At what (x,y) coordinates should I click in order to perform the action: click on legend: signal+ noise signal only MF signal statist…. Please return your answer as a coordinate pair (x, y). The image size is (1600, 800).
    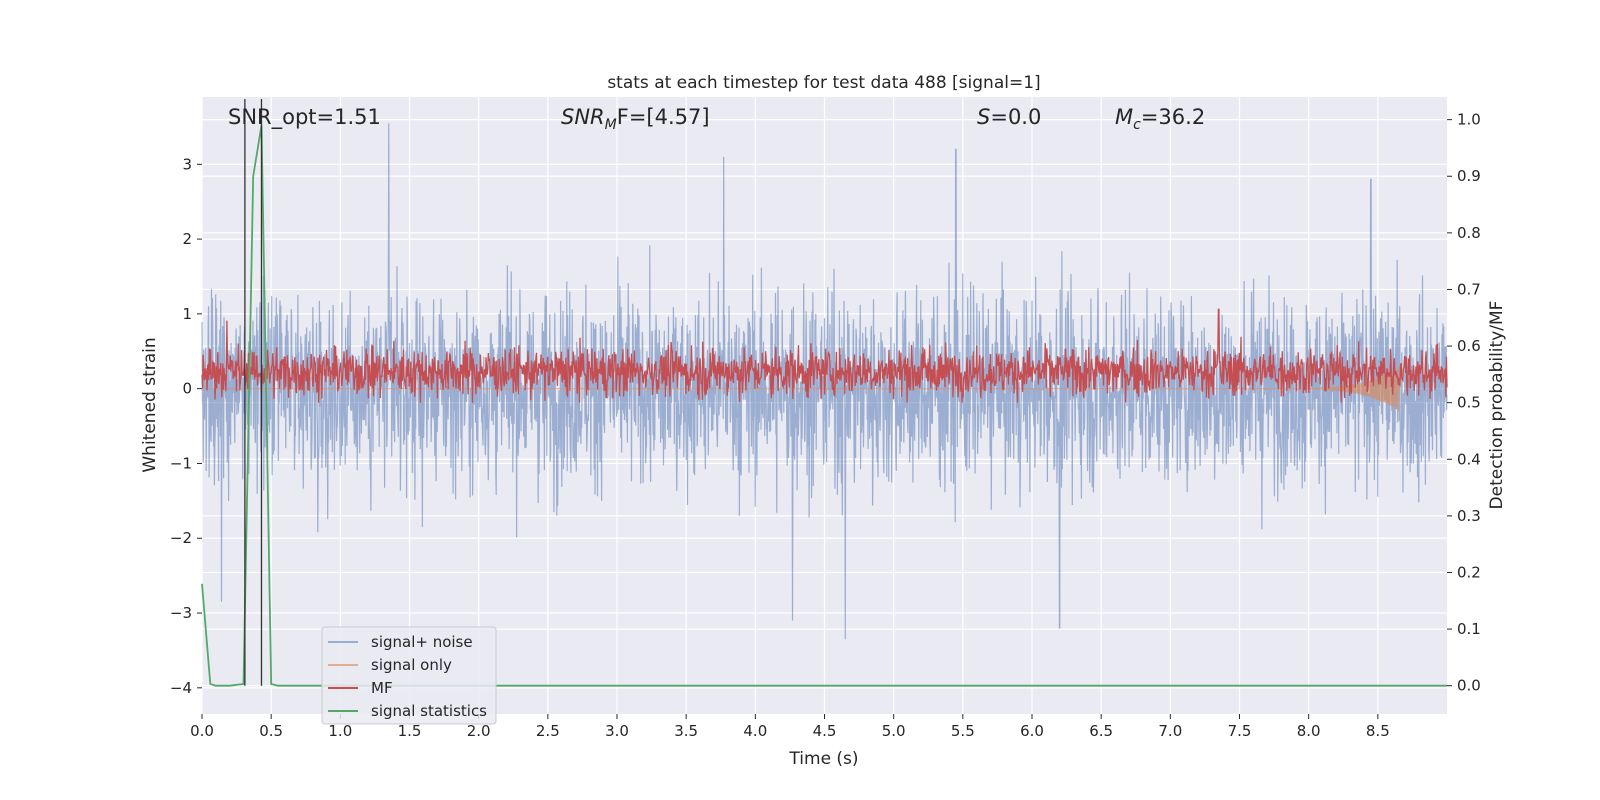
    Looking at the image, I should click on (409, 675).